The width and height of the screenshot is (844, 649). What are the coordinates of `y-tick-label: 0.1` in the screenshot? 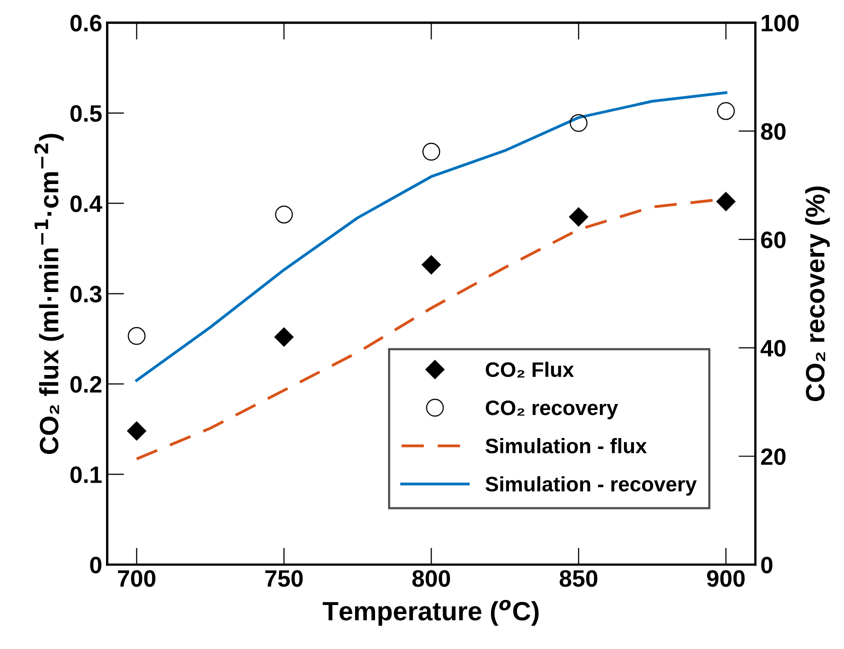 It's located at (86, 475).